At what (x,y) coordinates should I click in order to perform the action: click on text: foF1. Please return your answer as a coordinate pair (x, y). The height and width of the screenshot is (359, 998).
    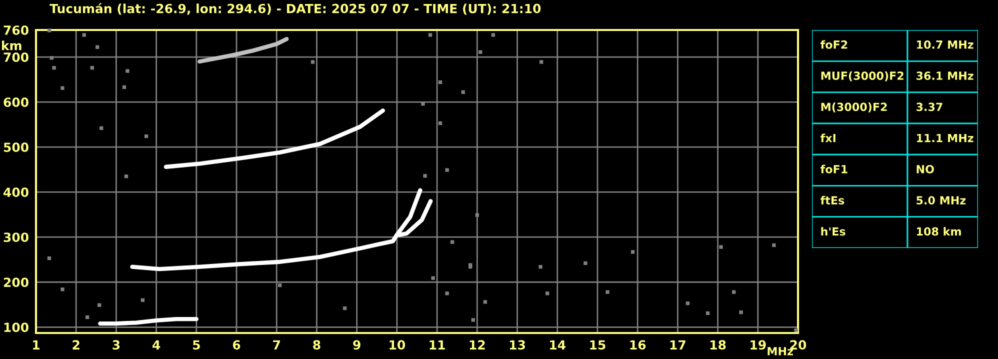
    Looking at the image, I should click on (834, 169).